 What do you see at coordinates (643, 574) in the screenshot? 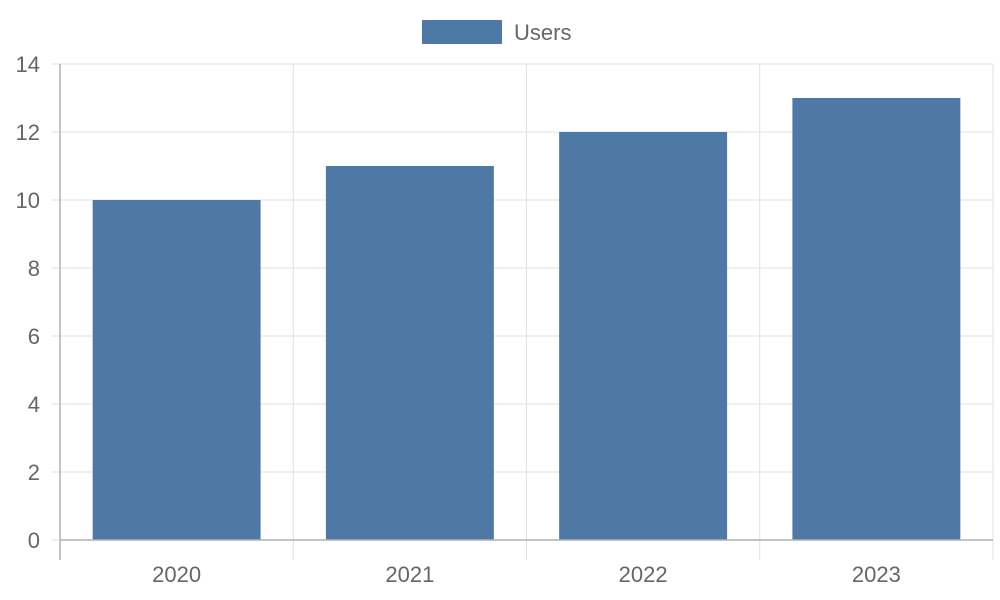
I see `x-tick-label: 2022` at bounding box center [643, 574].